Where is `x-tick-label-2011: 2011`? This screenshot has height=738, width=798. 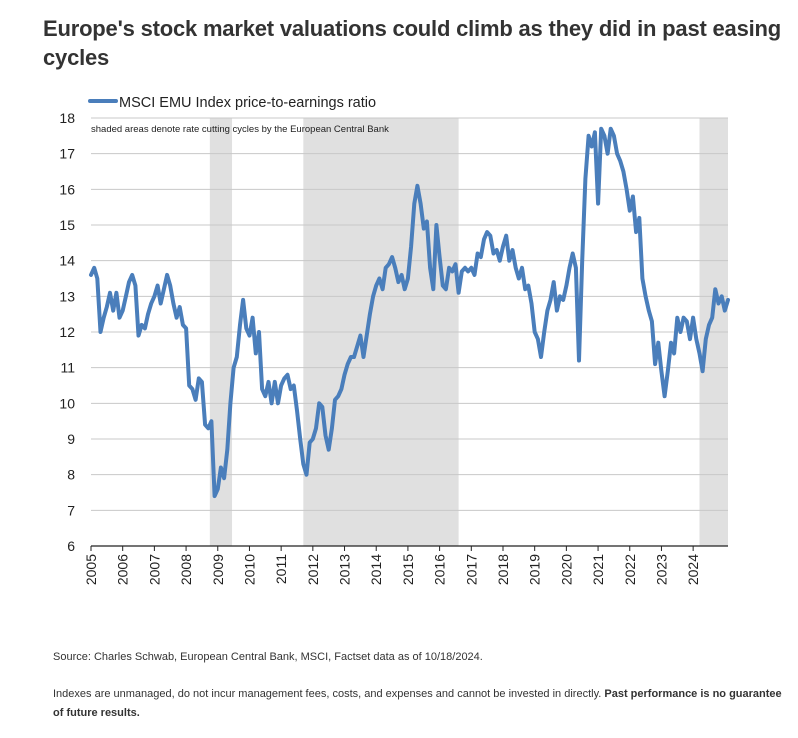
x-tick-label-2011: 2011 is located at coordinates (281, 569).